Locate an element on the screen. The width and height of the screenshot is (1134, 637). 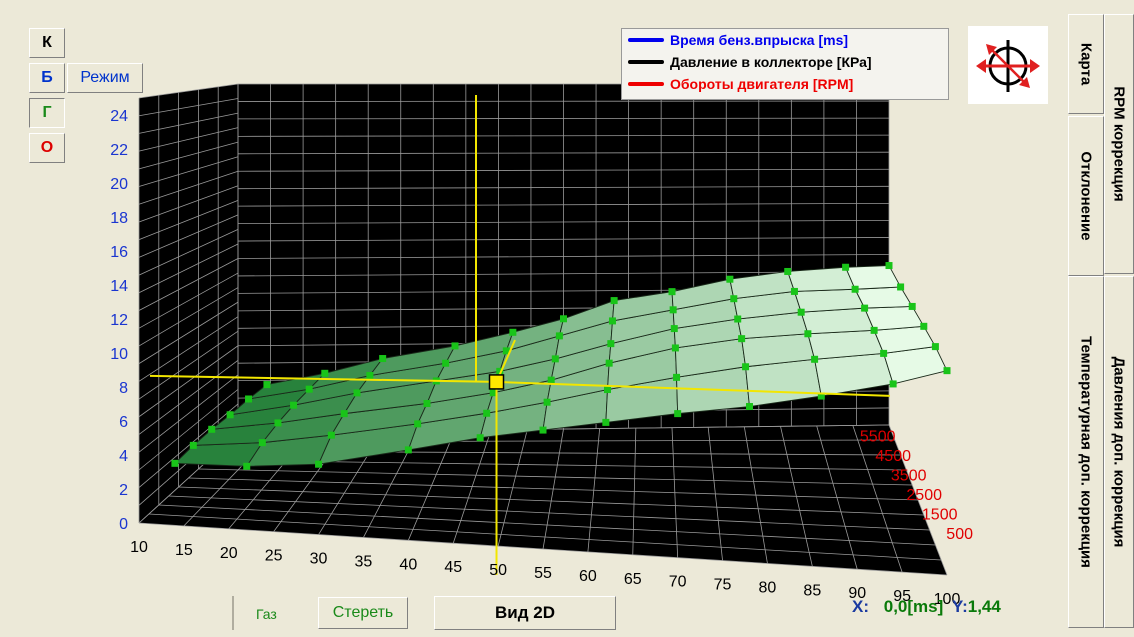
x-tick-label: 100 is located at coordinates (947, 599).